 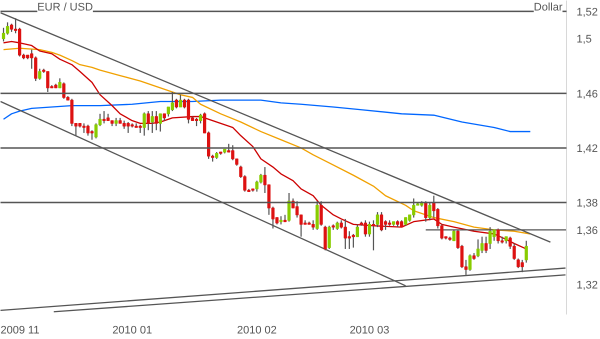 What do you see at coordinates (587, 94) in the screenshot?
I see `y-tick-label: 1,46` at bounding box center [587, 94].